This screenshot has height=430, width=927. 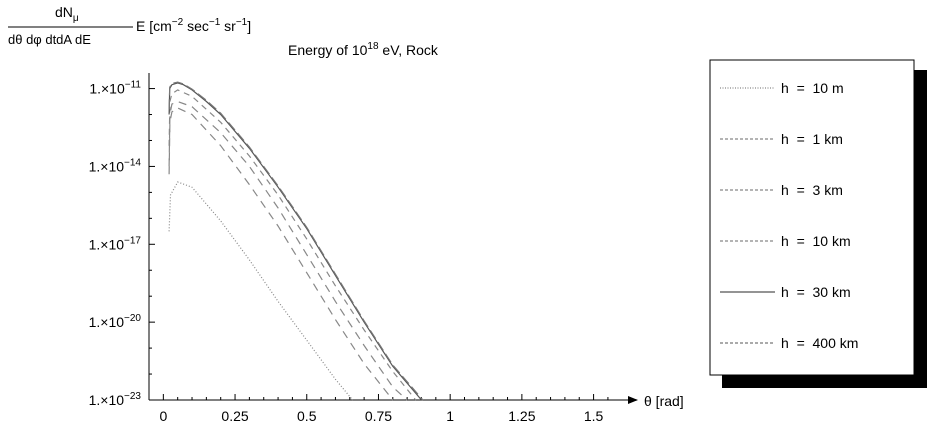 I want to click on y-ticks: 1.×10−11 1.×10−14 1.×10−17 1.×10−20 1.×10−23, so click(x=122, y=244).